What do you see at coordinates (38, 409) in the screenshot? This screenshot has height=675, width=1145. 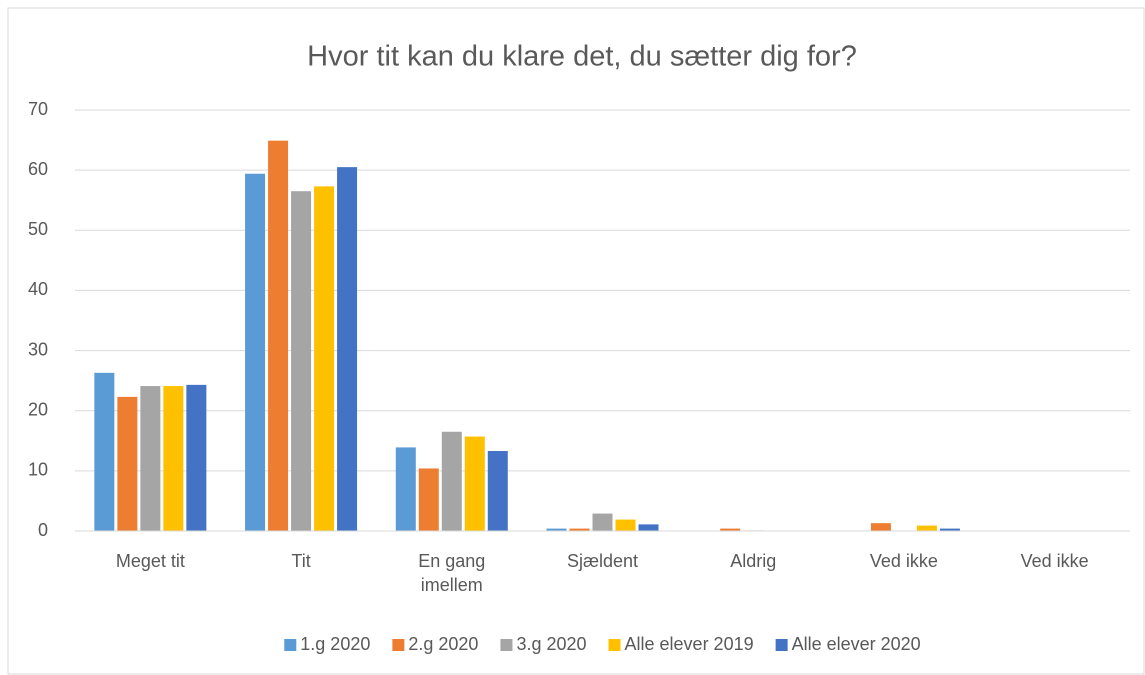 I see `y-tick-label: 20` at bounding box center [38, 409].